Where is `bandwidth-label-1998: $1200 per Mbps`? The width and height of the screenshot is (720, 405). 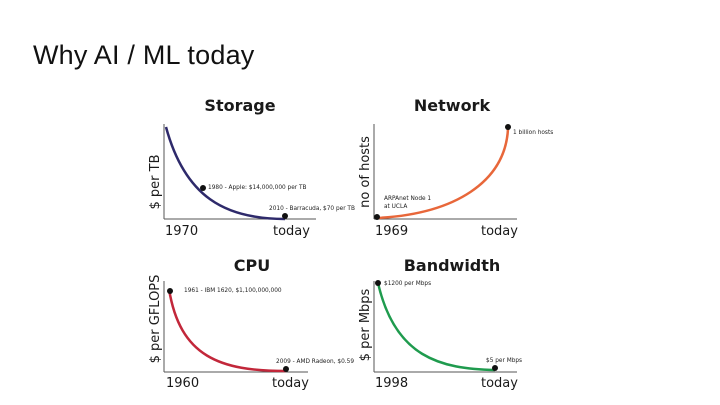
bandwidth-label-1998: $1200 per Mbps is located at coordinates (407, 284).